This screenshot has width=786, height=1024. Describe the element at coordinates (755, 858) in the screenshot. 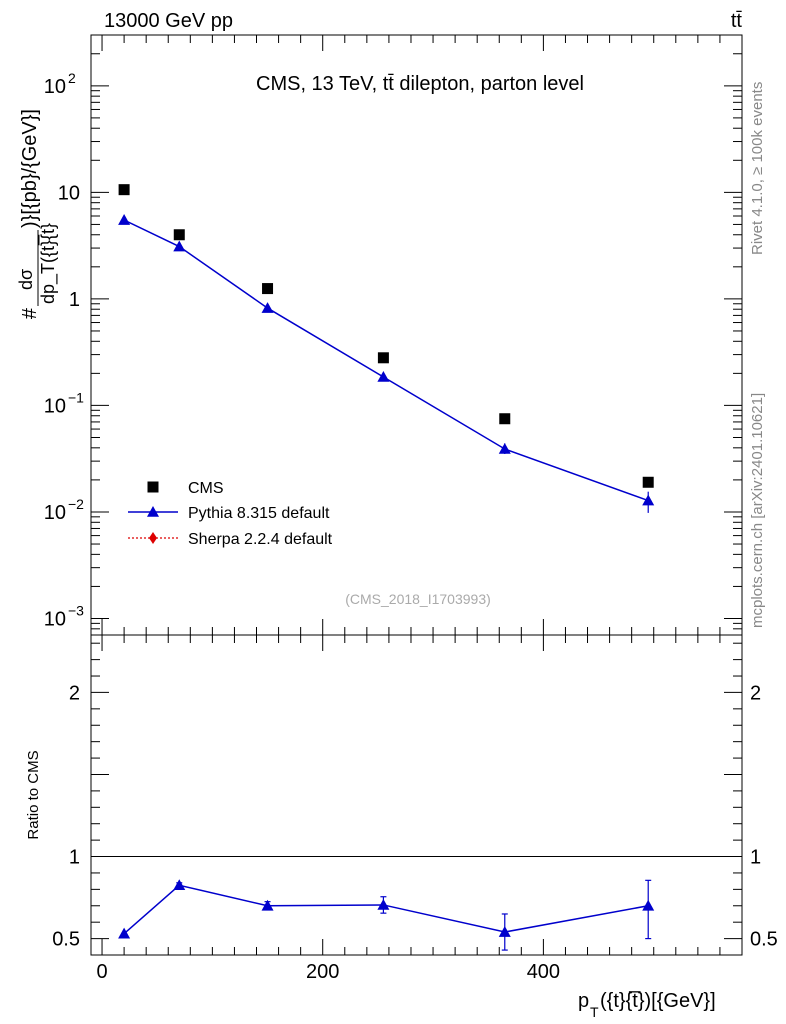

I see `ratio-y-tick-label-right: 1` at that location.